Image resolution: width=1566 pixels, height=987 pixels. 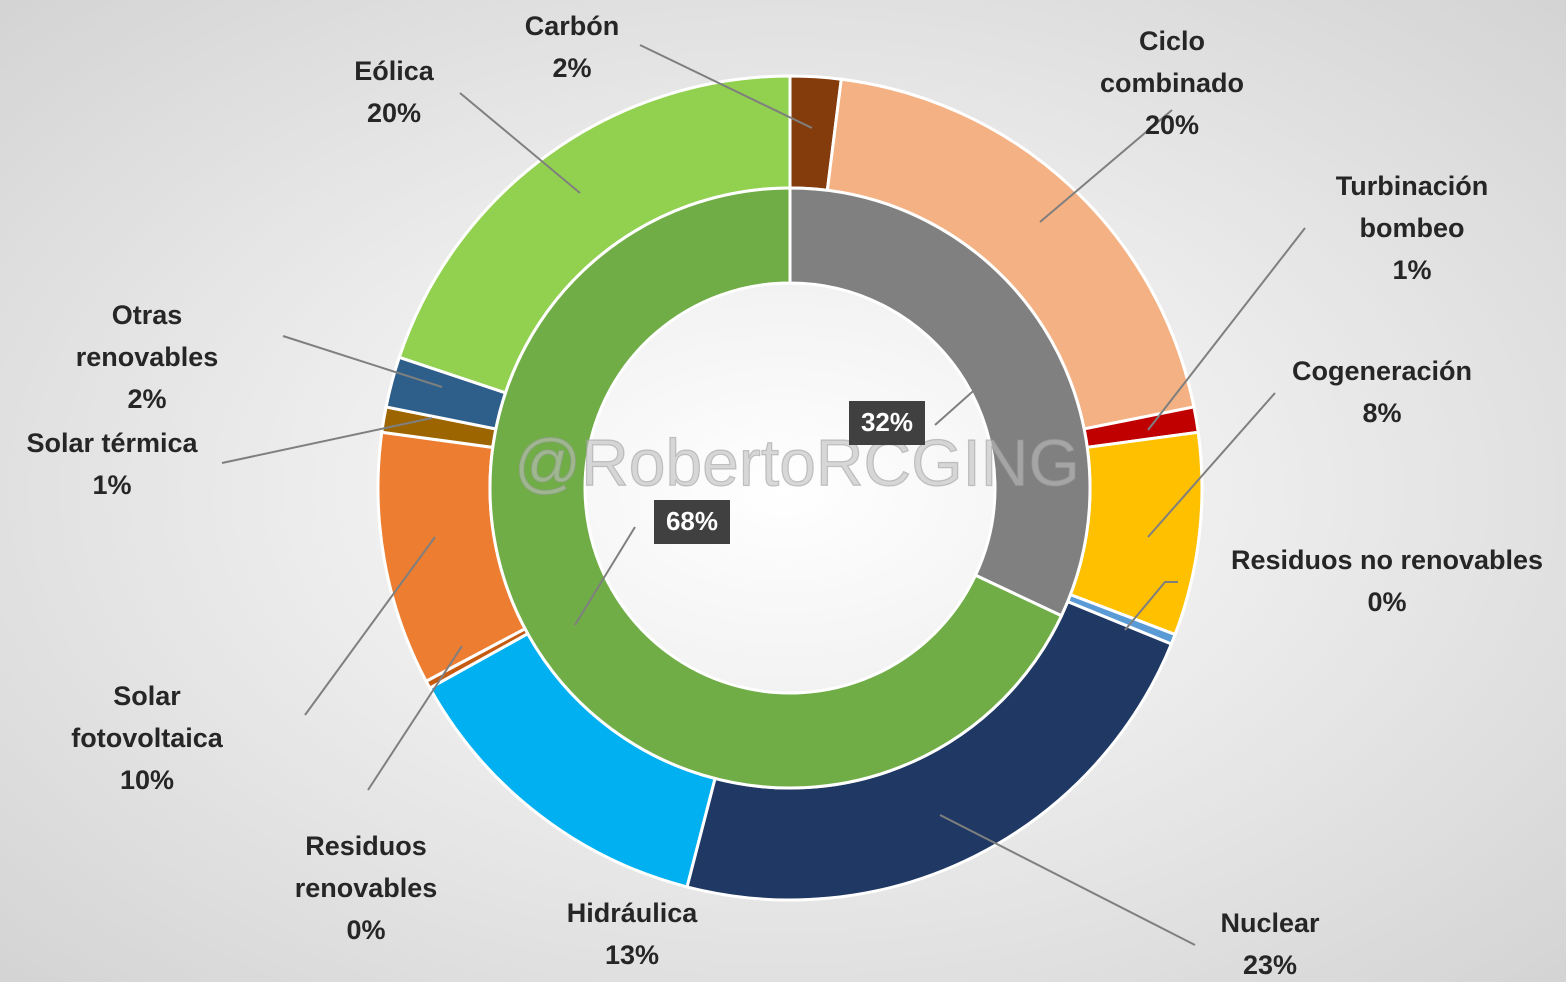 What do you see at coordinates (147, 336) in the screenshot?
I see `slice-label: Otras renovables` at bounding box center [147, 336].